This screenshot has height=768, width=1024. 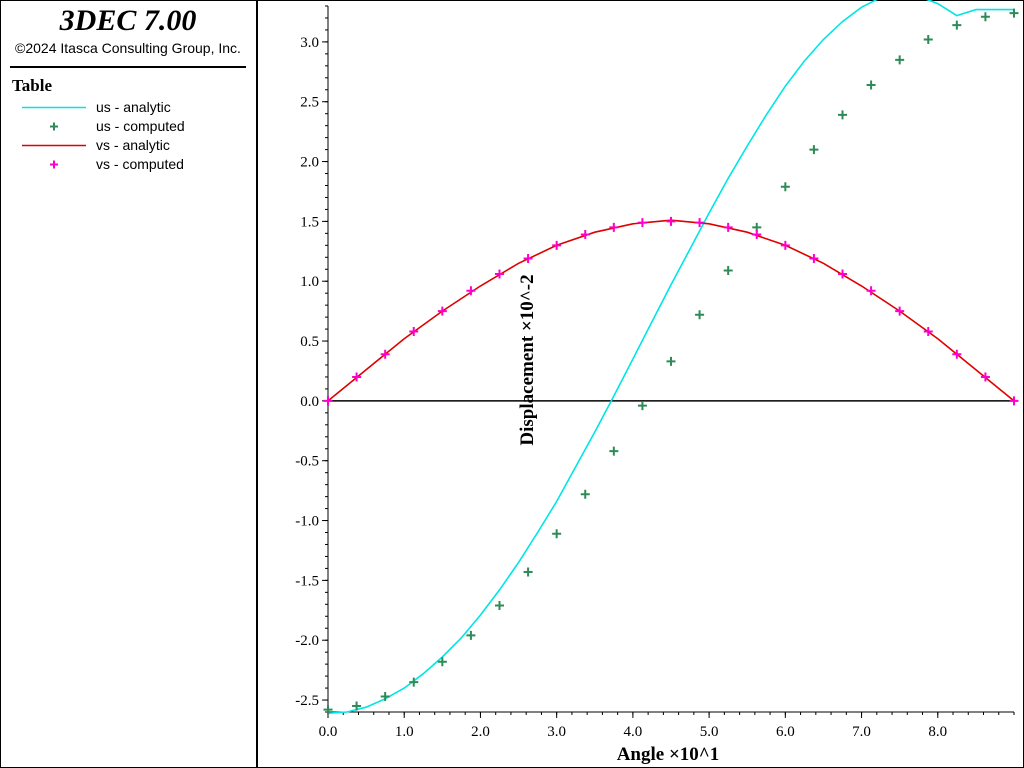 I want to click on y-tick-label: -2.5, so click(x=307, y=701).